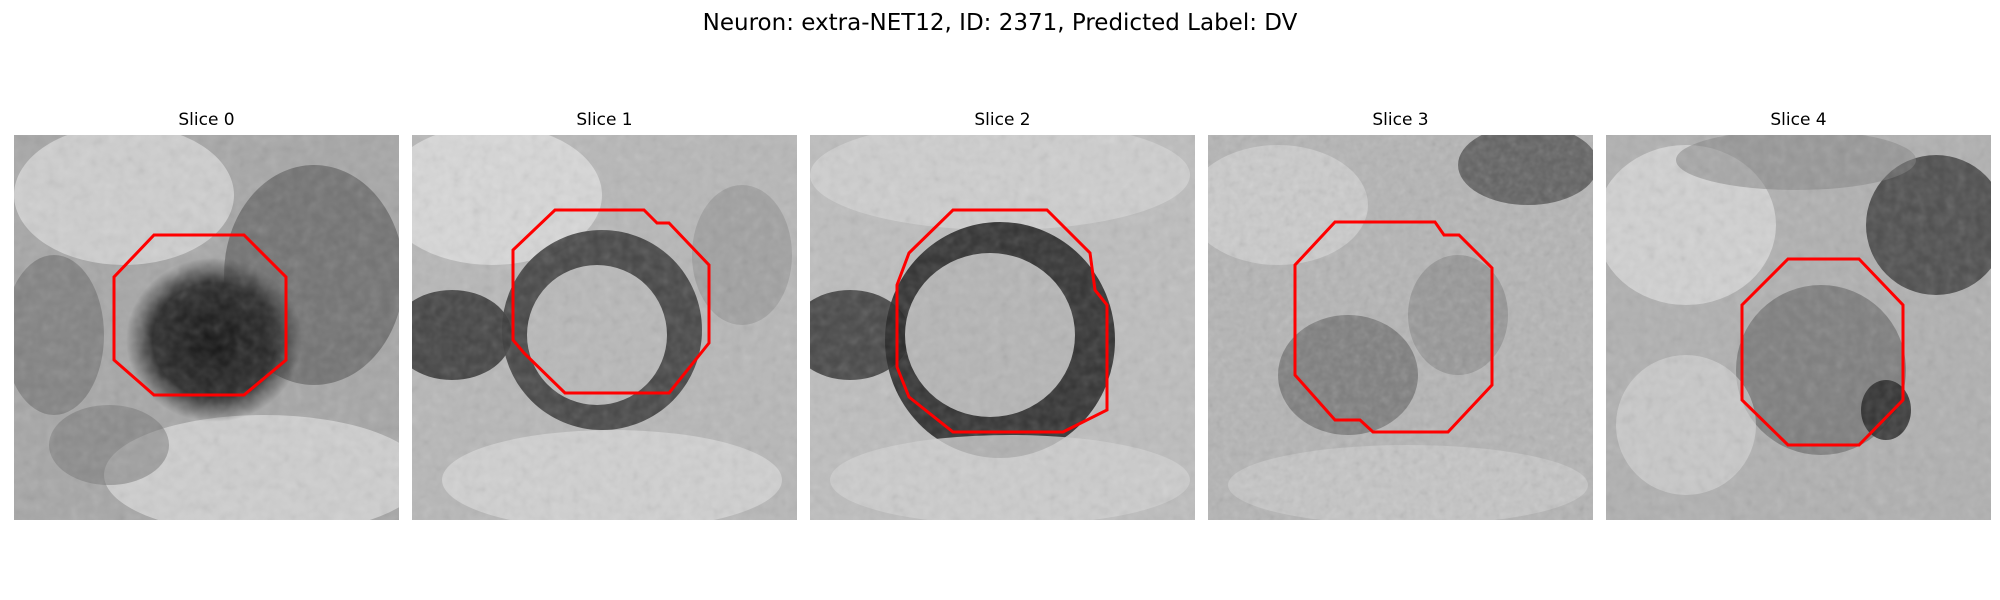 The image size is (2000, 600). What do you see at coordinates (1002, 120) in the screenshot?
I see `slice-title-2: Slice 2` at bounding box center [1002, 120].